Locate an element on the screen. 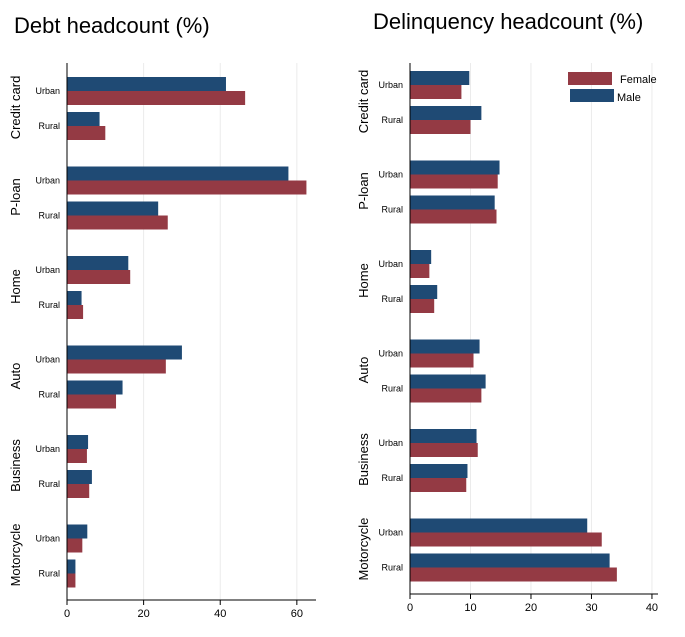 The height and width of the screenshot is (637, 685). delinquency-bar-auto-rural-female is located at coordinates (446, 395).